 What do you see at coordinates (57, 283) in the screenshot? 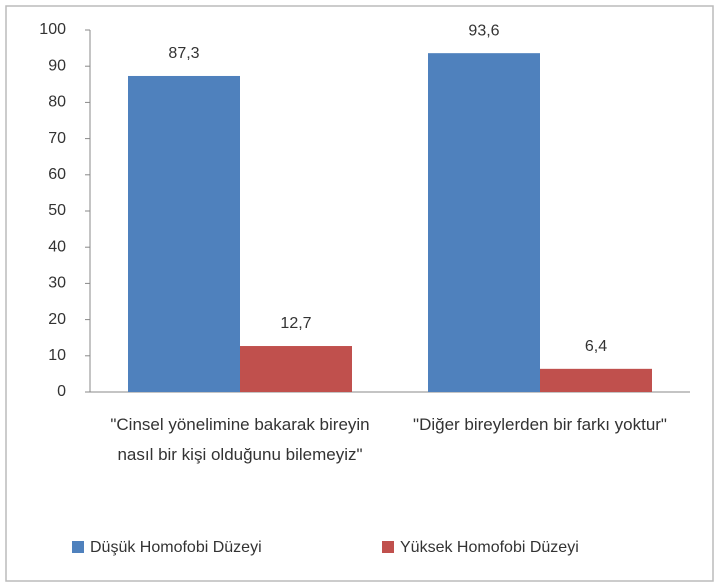
I see `y-tick-label: 30` at bounding box center [57, 283].